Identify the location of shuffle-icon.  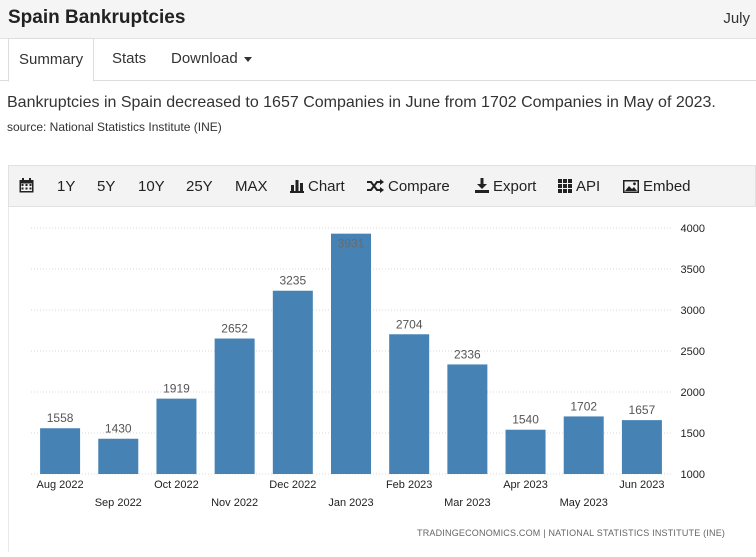
(375, 186).